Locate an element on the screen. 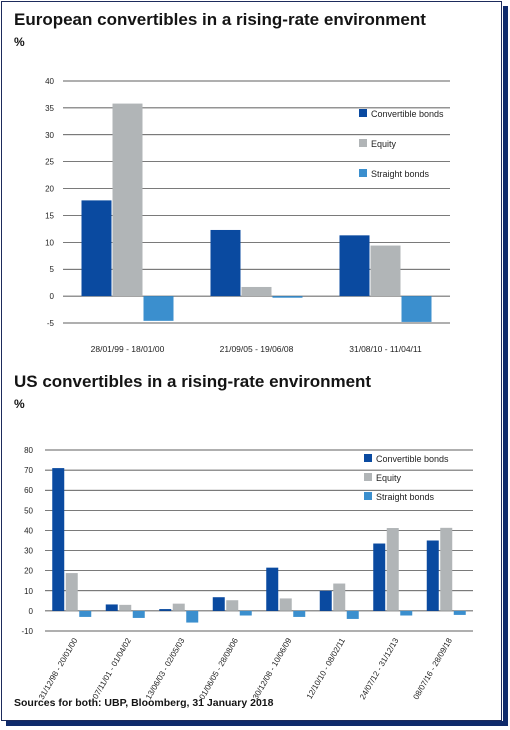 This screenshot has height=730, width=510. chart1-unit-label: % is located at coordinates (19, 42).